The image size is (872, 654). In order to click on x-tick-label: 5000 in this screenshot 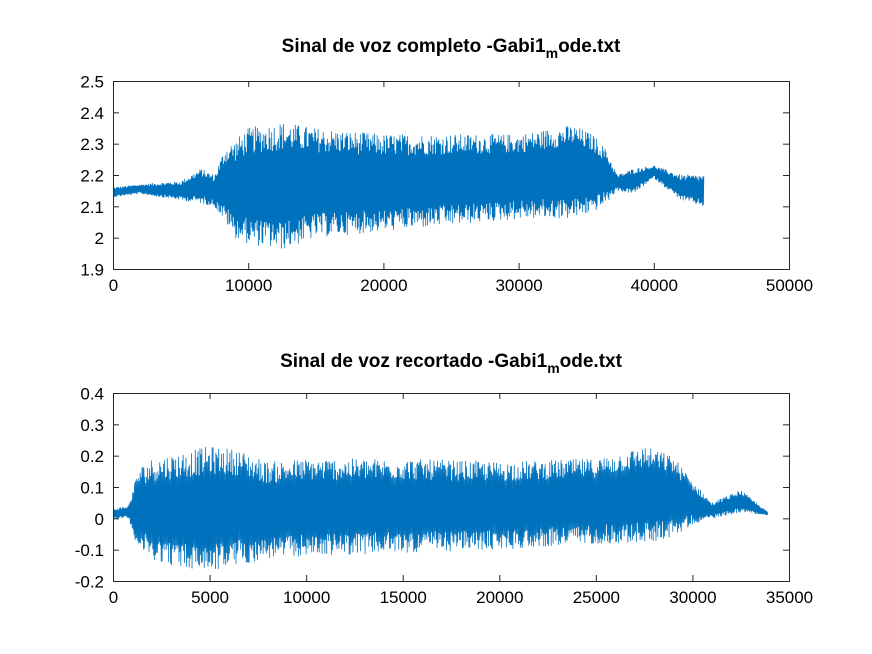, I will do `click(210, 597)`.